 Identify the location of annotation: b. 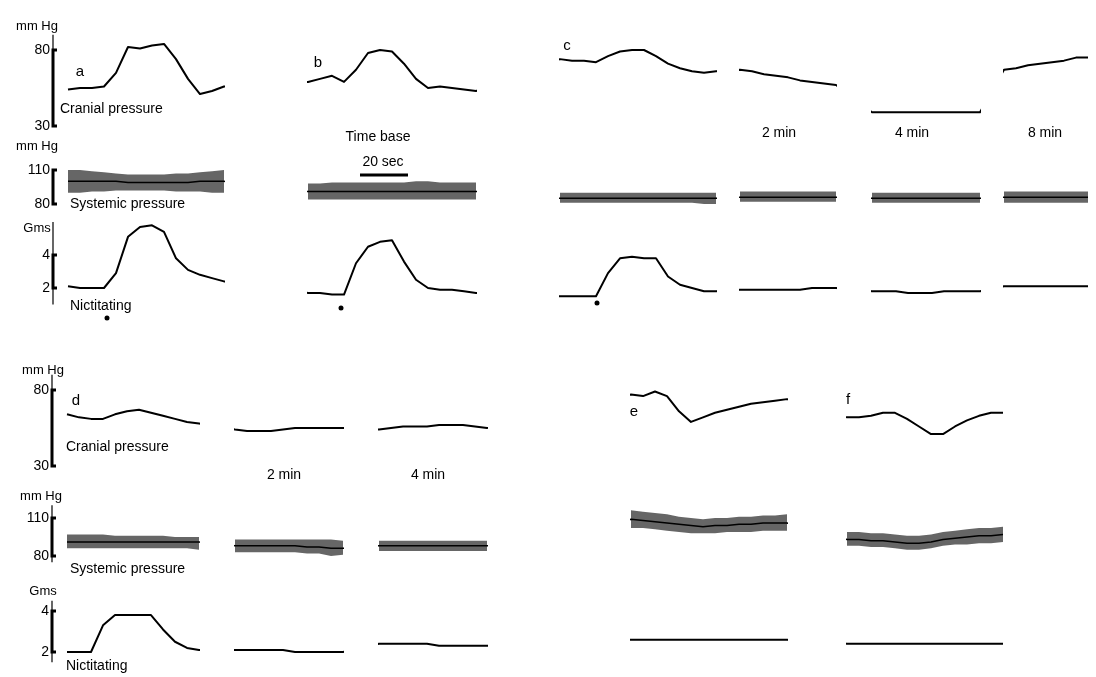
(318, 61).